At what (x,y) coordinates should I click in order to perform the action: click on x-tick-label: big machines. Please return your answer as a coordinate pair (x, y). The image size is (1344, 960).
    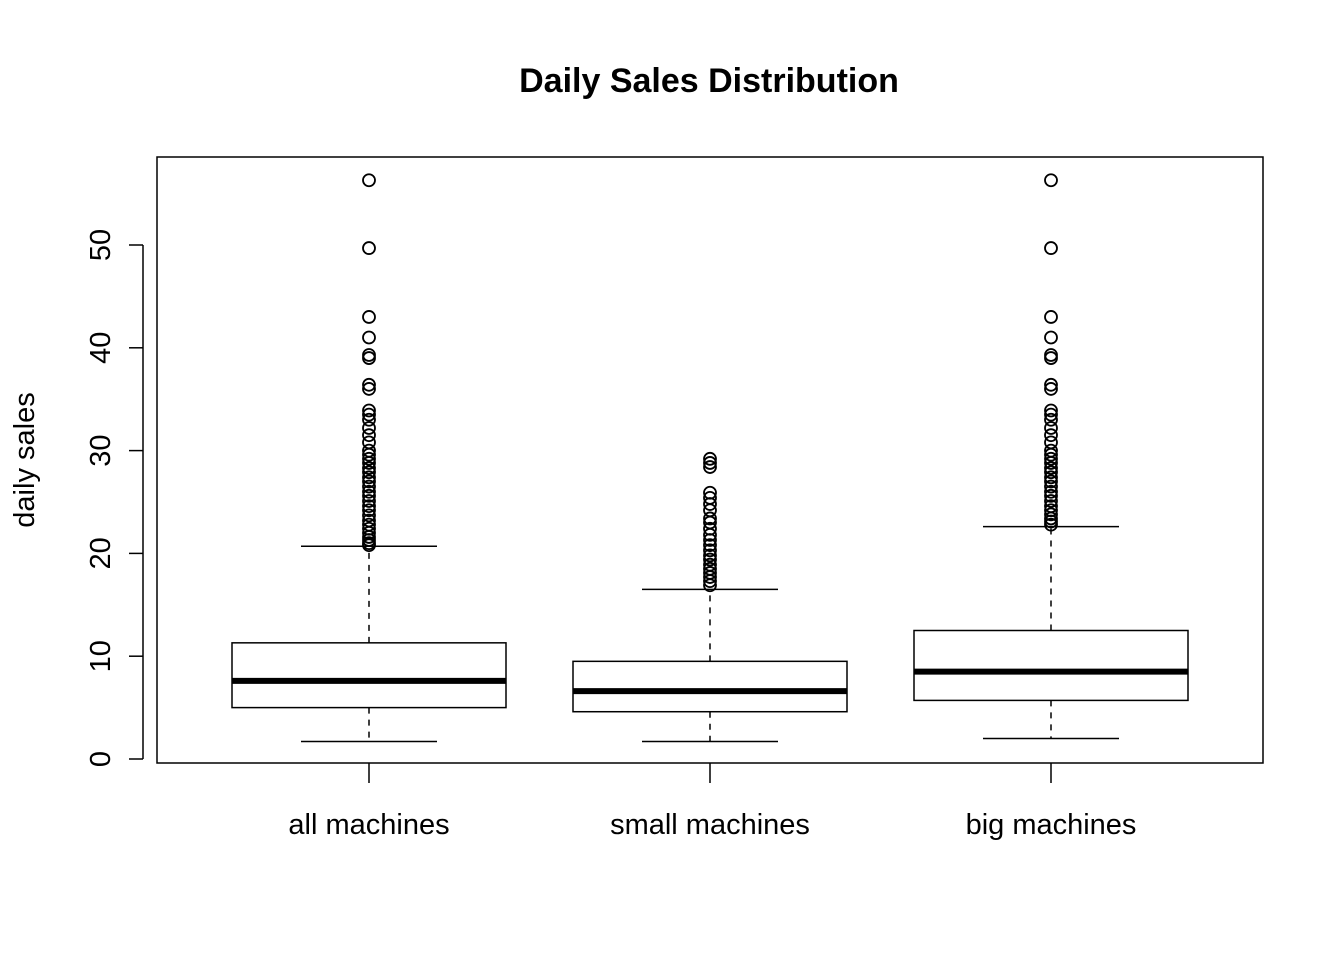
    Looking at the image, I should click on (1051, 825).